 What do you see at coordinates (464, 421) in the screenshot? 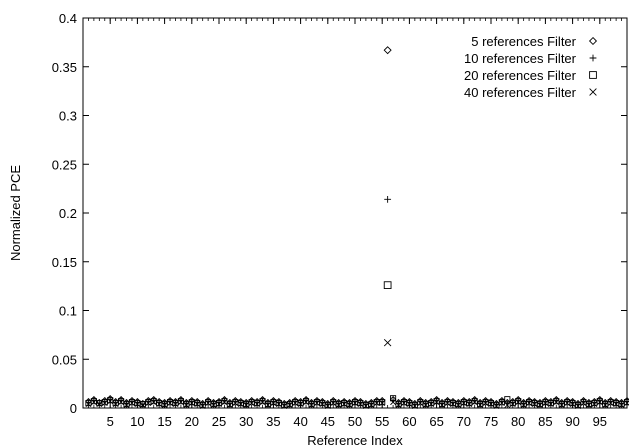
I see `x-tick-label: 70` at bounding box center [464, 421].